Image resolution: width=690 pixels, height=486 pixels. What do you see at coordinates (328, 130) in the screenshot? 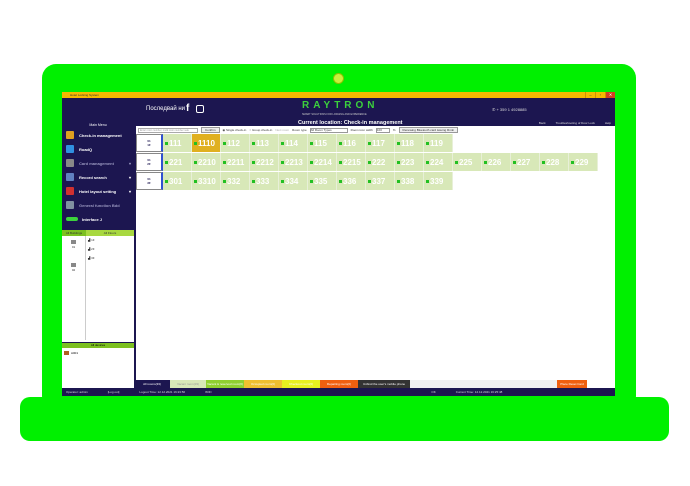
I see `room-type-select: All Room Types` at bounding box center [328, 130].